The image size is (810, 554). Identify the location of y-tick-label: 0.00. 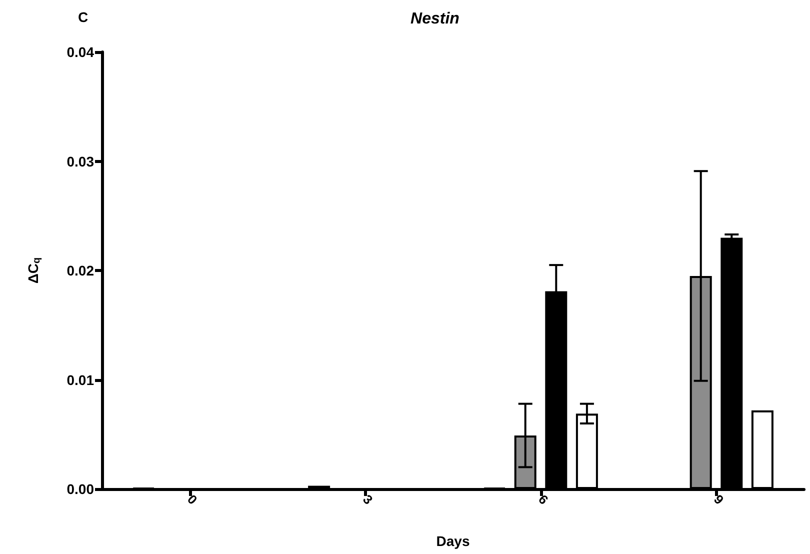
(80, 489).